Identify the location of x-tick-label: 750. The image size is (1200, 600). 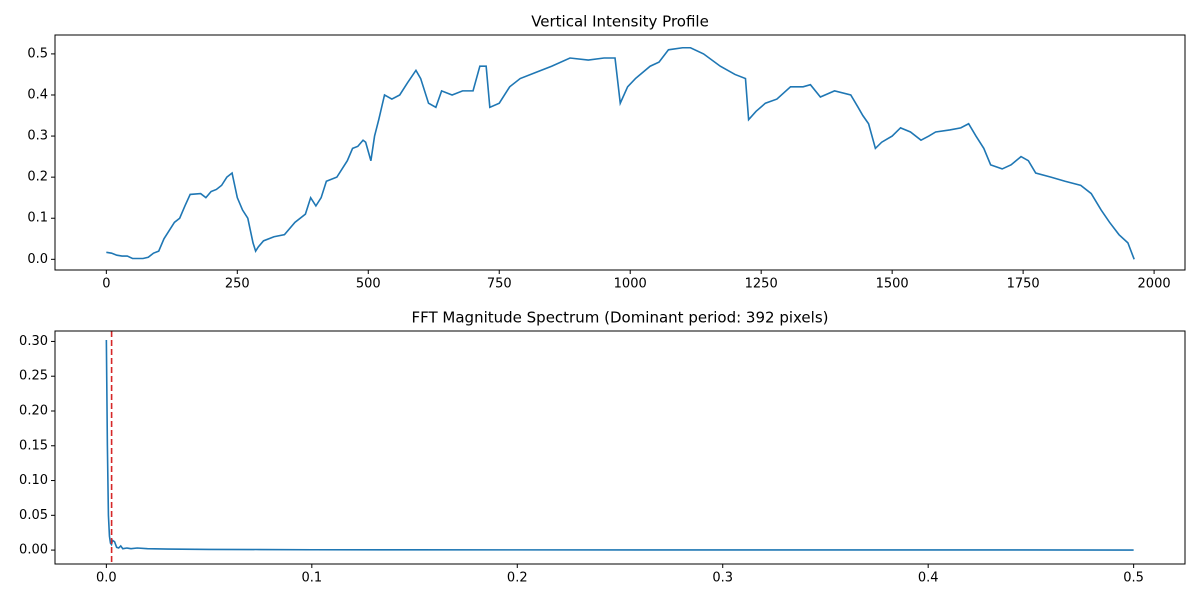
(499, 284).